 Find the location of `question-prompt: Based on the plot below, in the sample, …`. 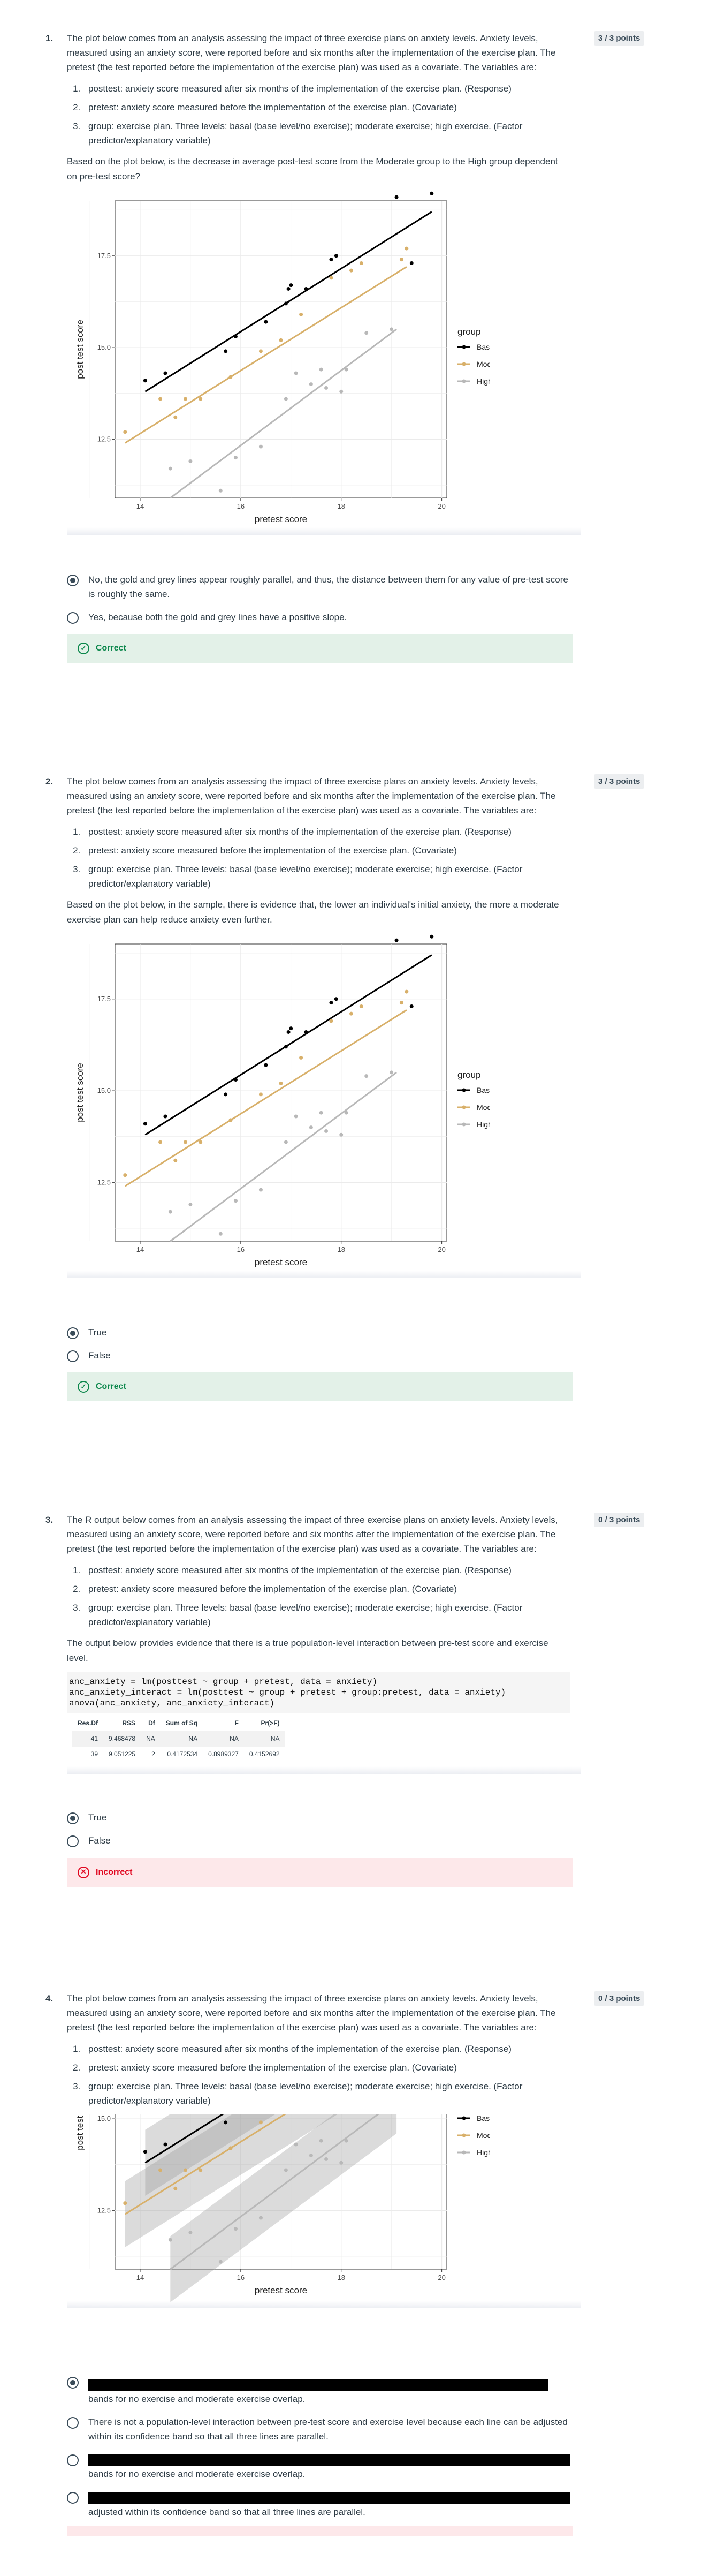

question-prompt: Based on the plot below, in the sample, … is located at coordinates (313, 912).